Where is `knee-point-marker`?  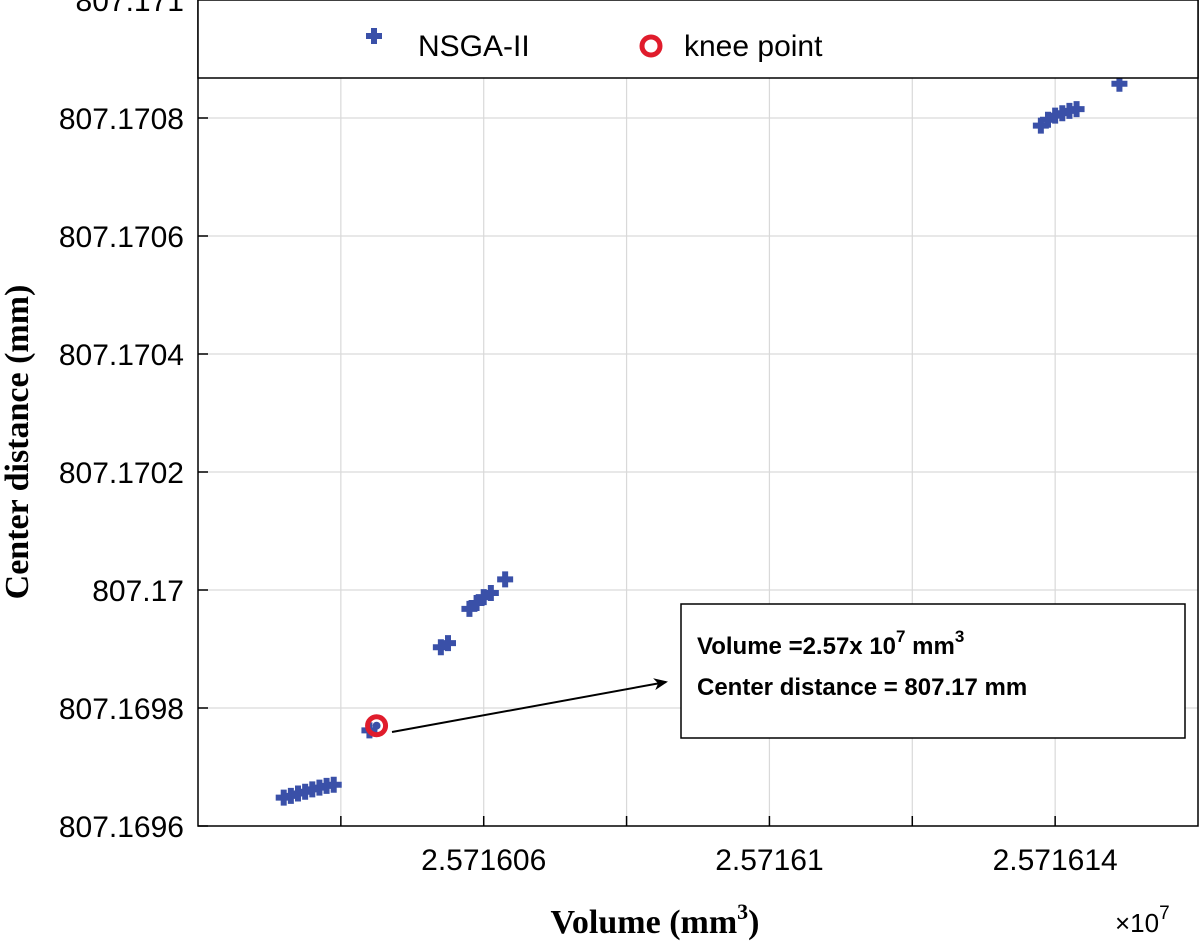
knee-point-marker is located at coordinates (377, 726).